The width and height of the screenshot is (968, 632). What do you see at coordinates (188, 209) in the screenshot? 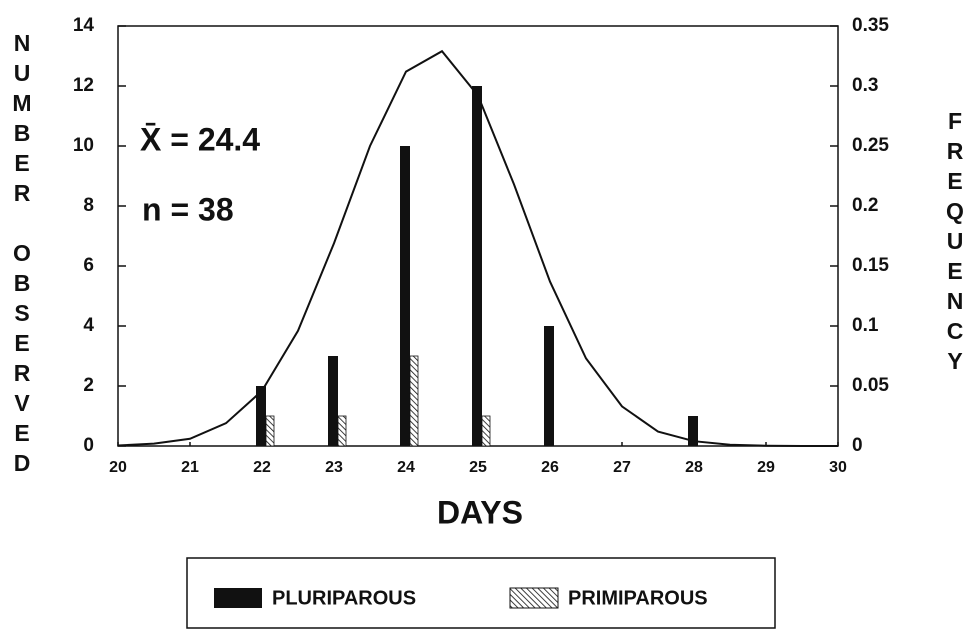
I see `annotation: n = 38` at bounding box center [188, 209].